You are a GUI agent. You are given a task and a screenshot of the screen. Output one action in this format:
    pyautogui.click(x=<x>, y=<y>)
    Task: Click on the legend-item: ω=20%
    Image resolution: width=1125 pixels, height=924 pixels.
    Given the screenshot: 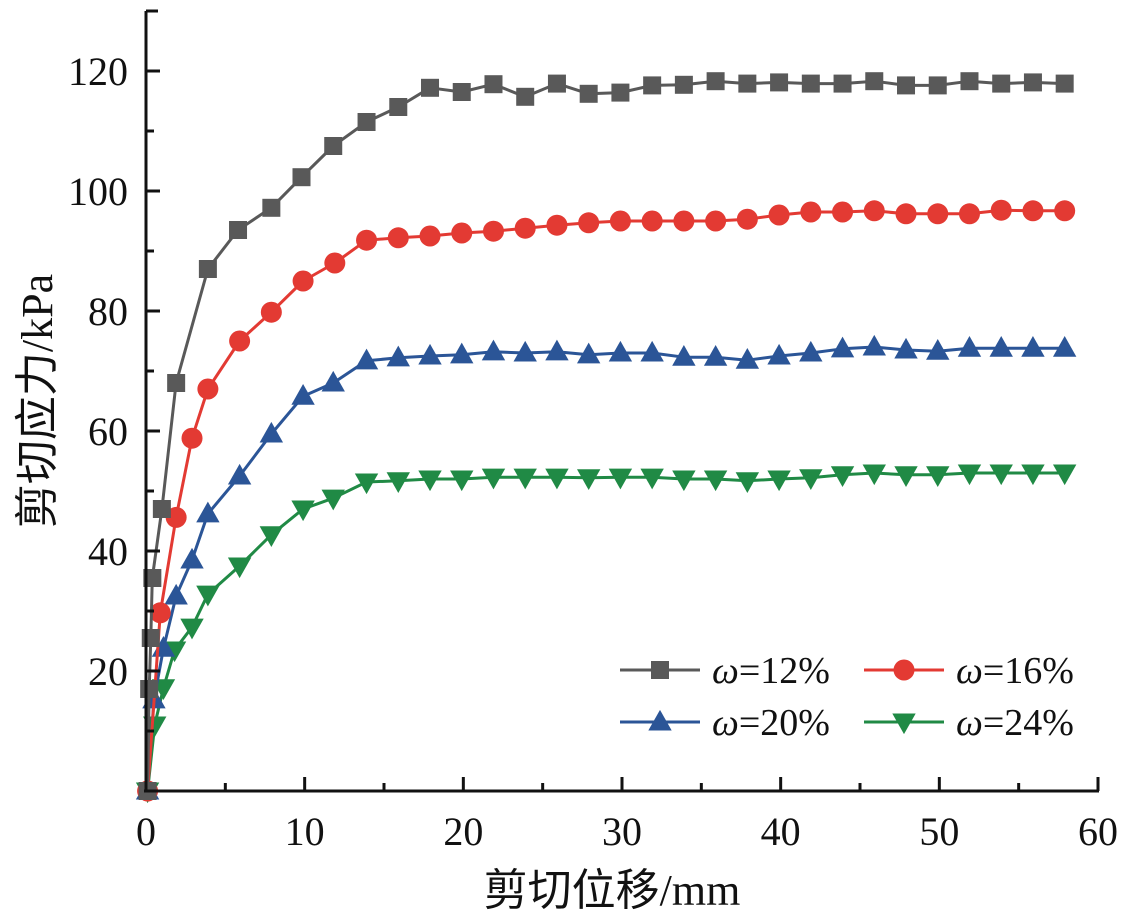 What is the action you would take?
    pyautogui.click(x=725, y=723)
    